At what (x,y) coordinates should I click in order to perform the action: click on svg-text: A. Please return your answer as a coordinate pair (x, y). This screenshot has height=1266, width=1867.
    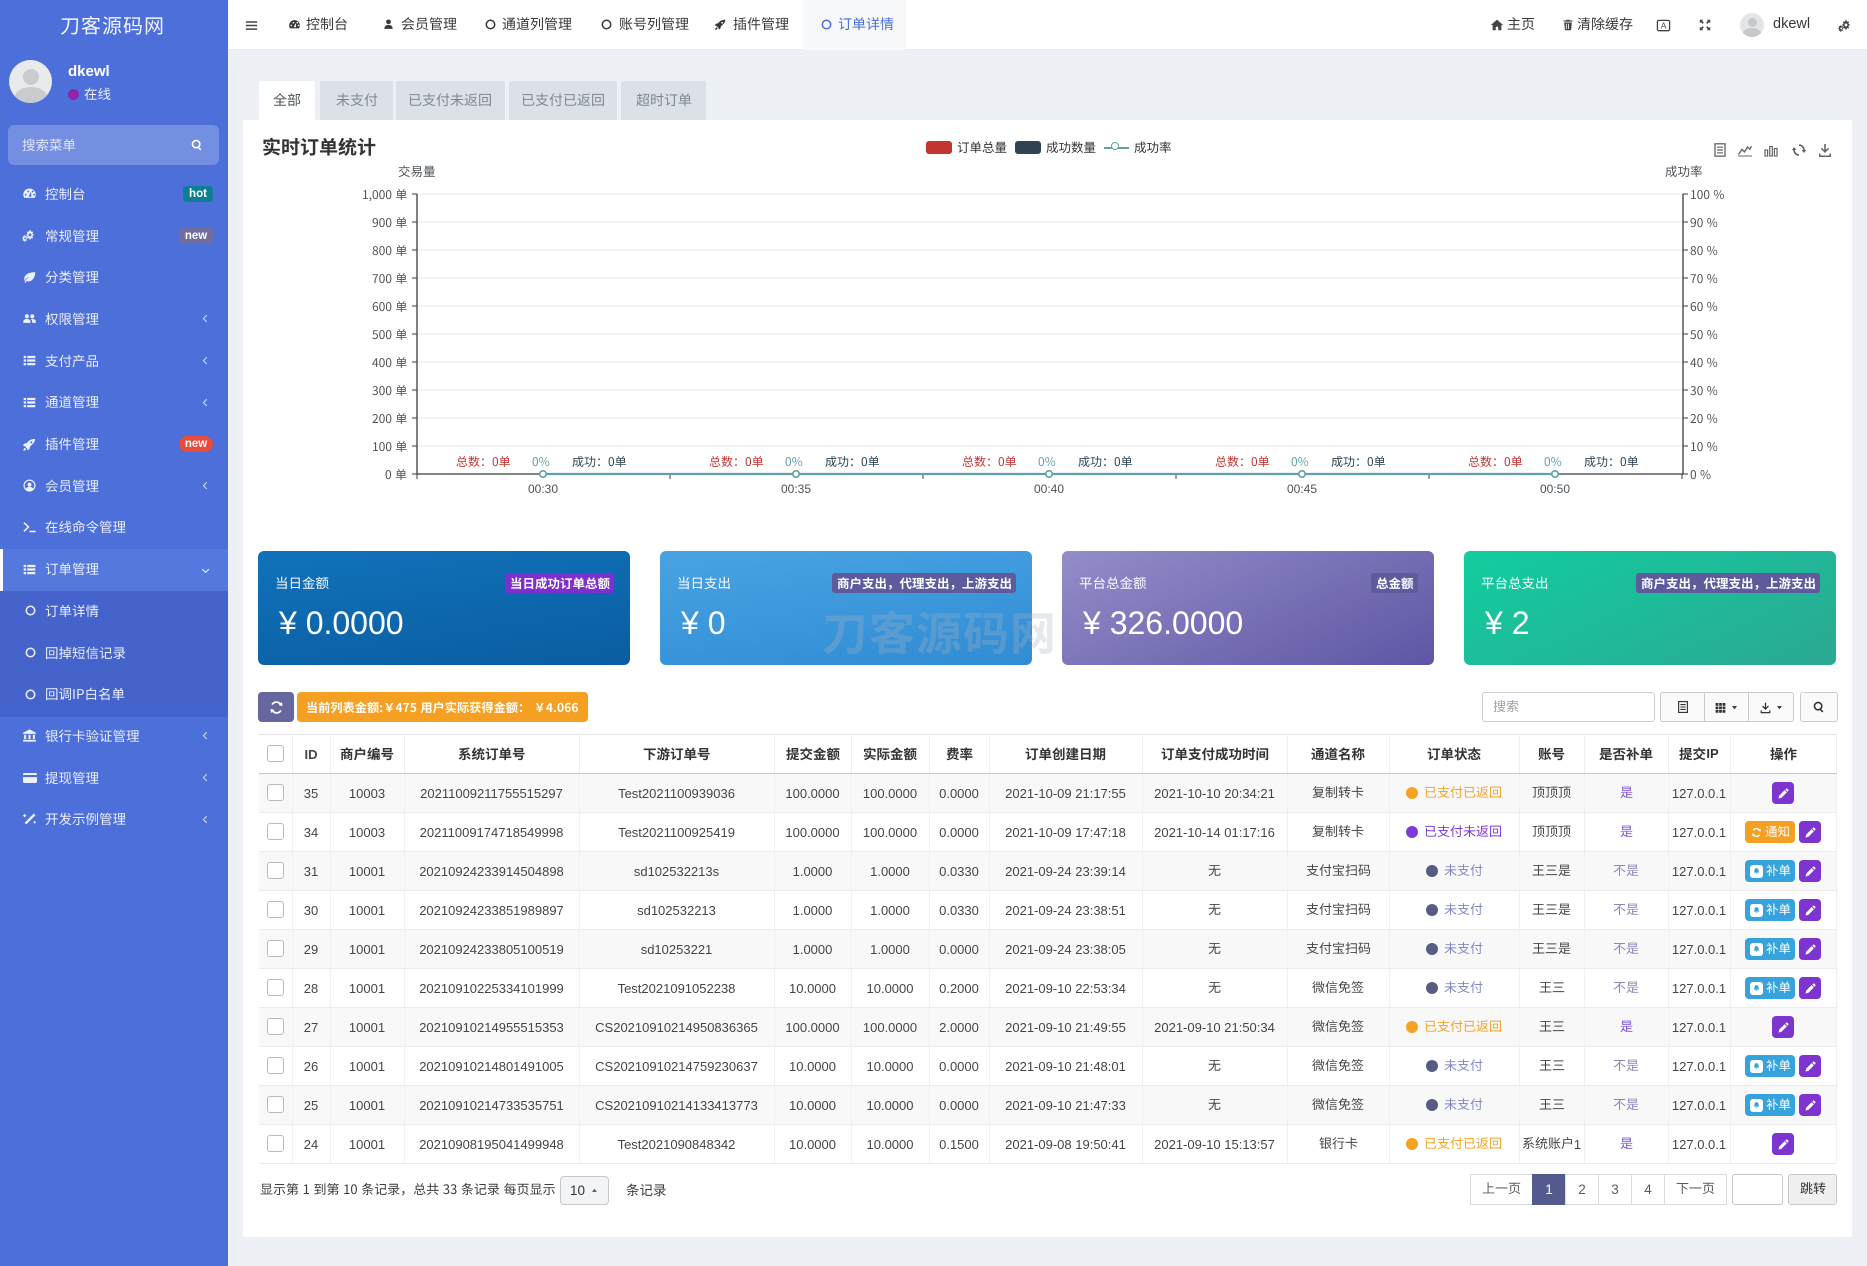
    Looking at the image, I should click on (1664, 26).